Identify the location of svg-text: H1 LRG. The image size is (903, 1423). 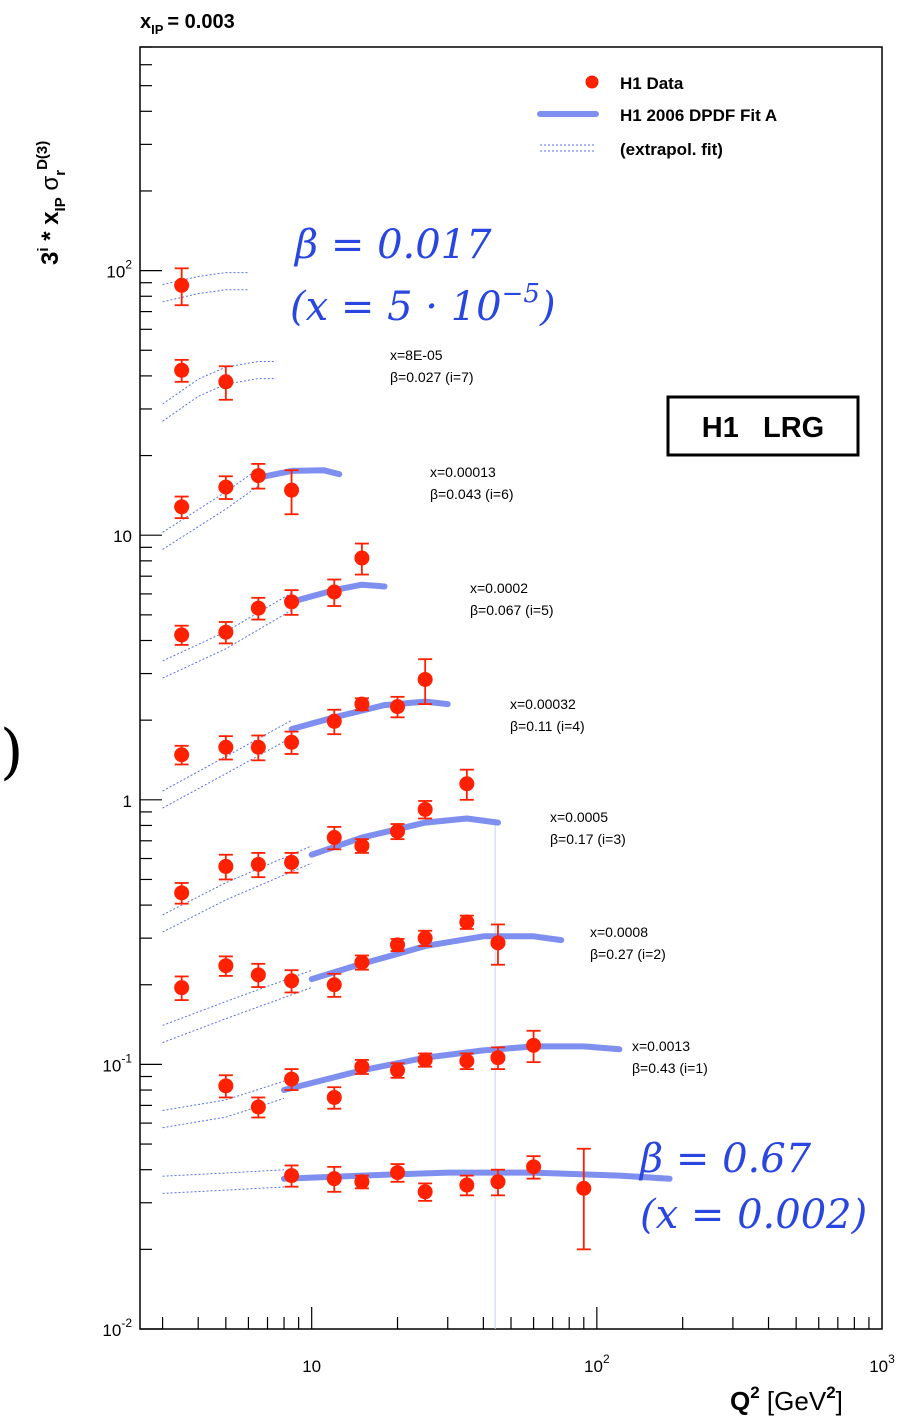
(763, 428).